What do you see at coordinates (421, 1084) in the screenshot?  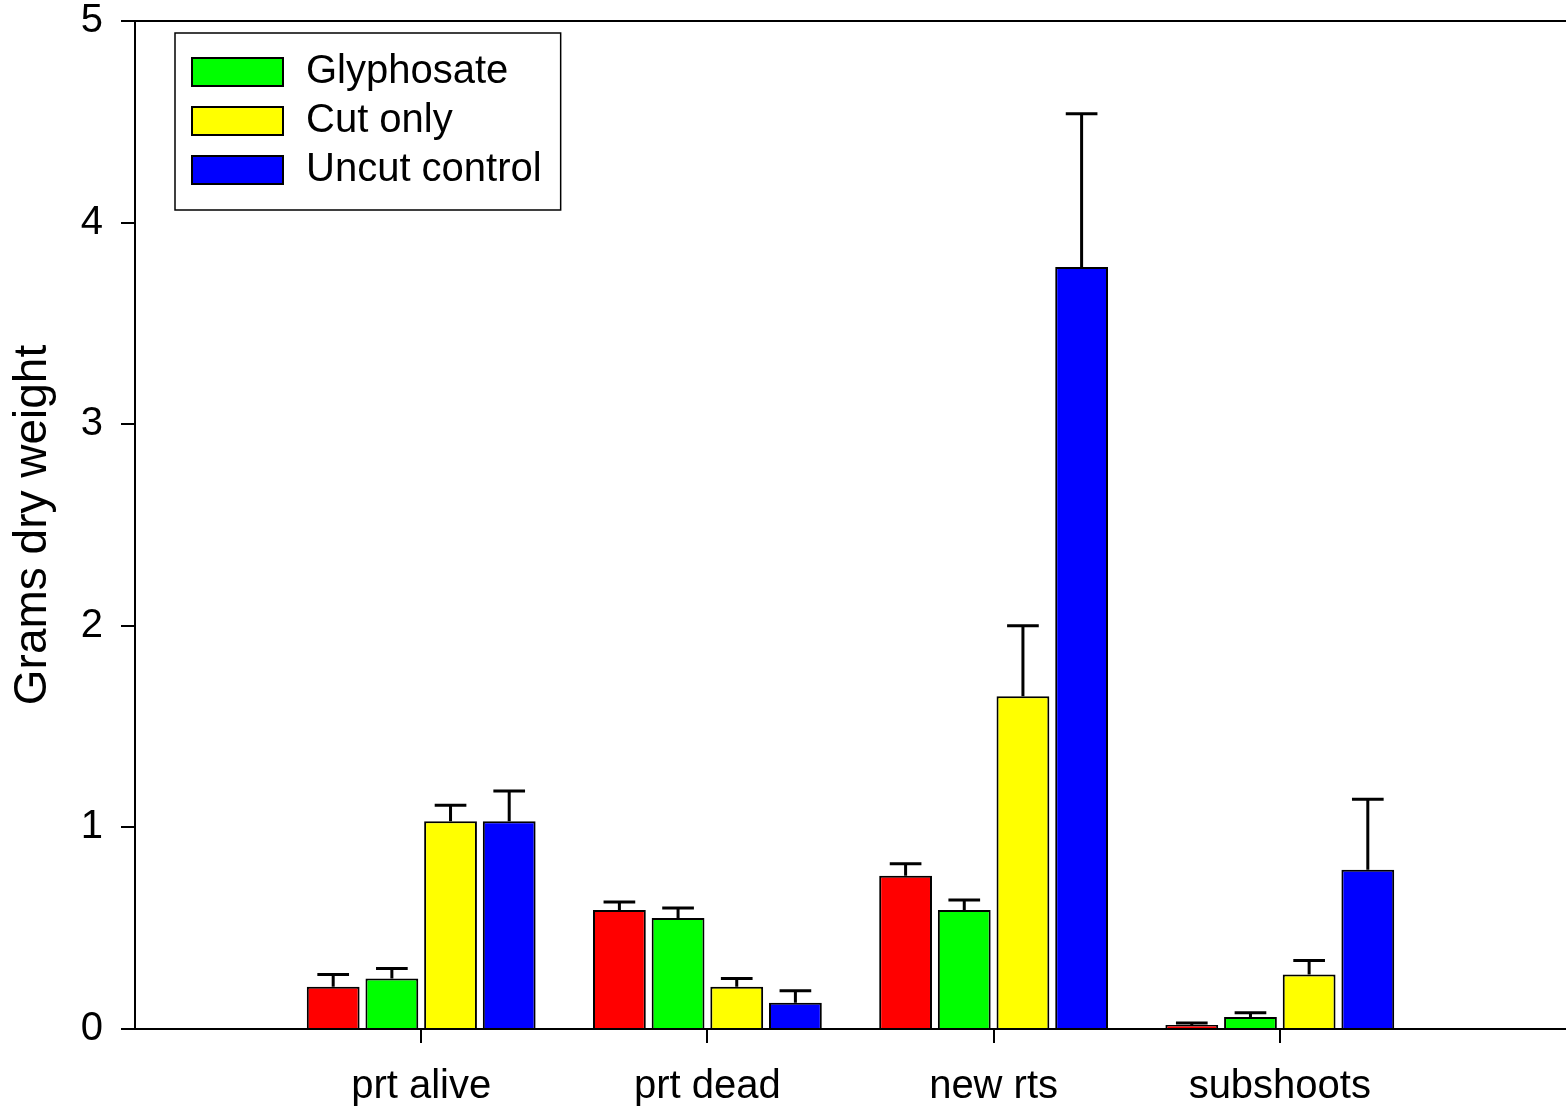 I see `x-tick-label: prt alive` at bounding box center [421, 1084].